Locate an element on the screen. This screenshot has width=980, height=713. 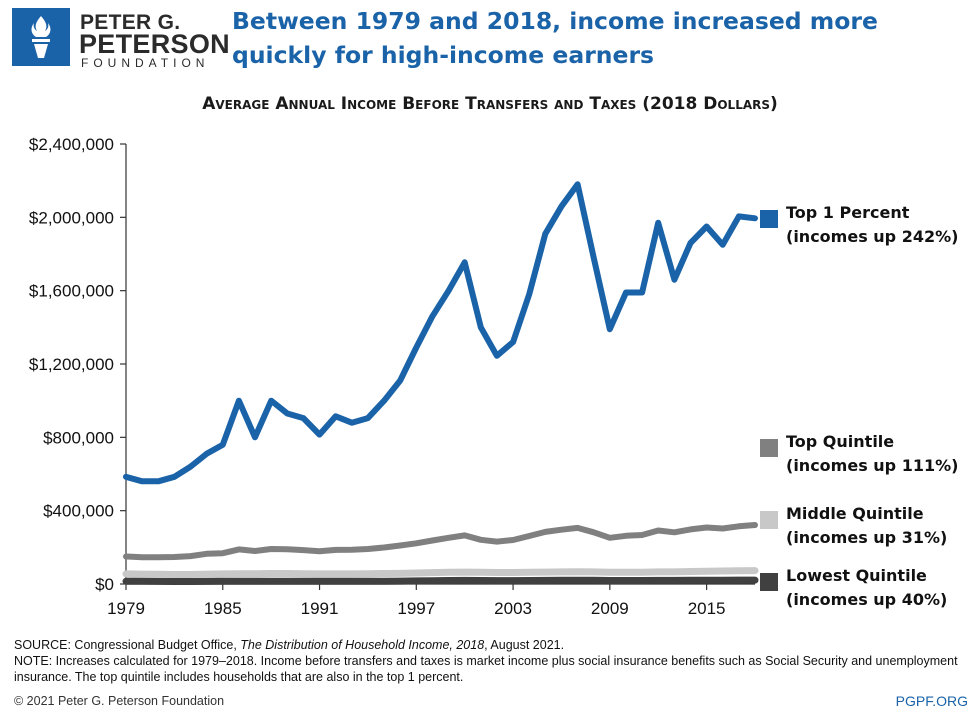
y-tick-label: $2,000,000 is located at coordinates (71, 217).